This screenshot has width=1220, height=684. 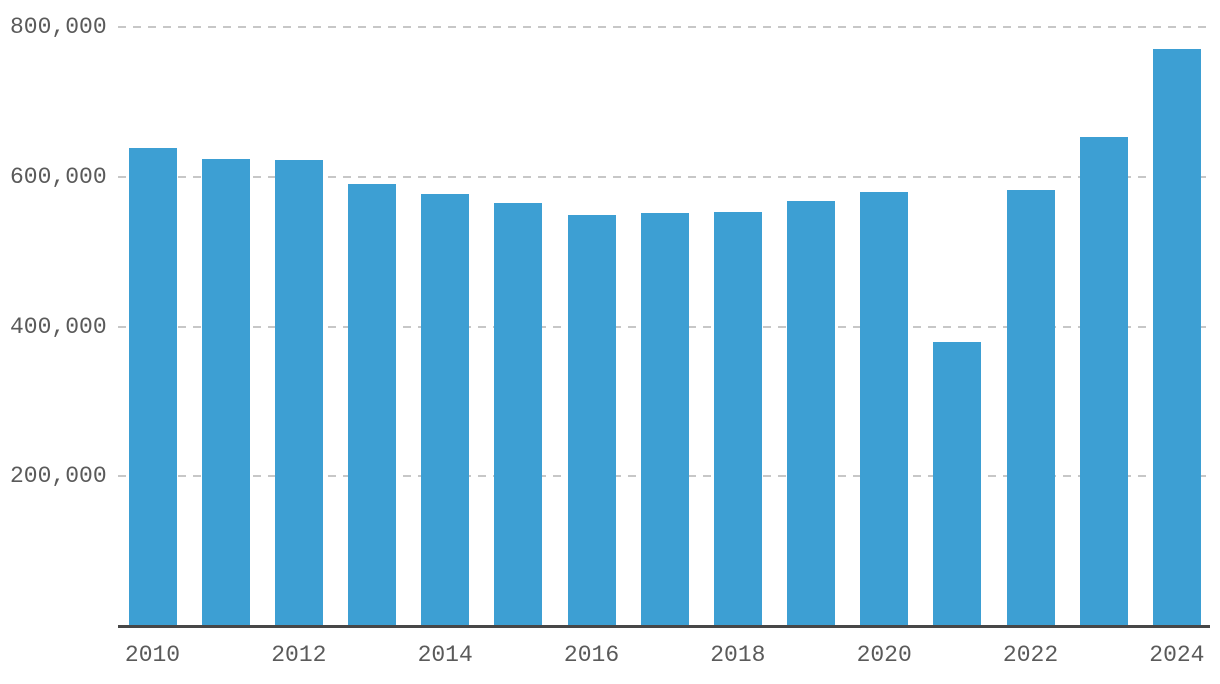 I want to click on x-axis-tick-label: 2016, so click(x=591, y=655).